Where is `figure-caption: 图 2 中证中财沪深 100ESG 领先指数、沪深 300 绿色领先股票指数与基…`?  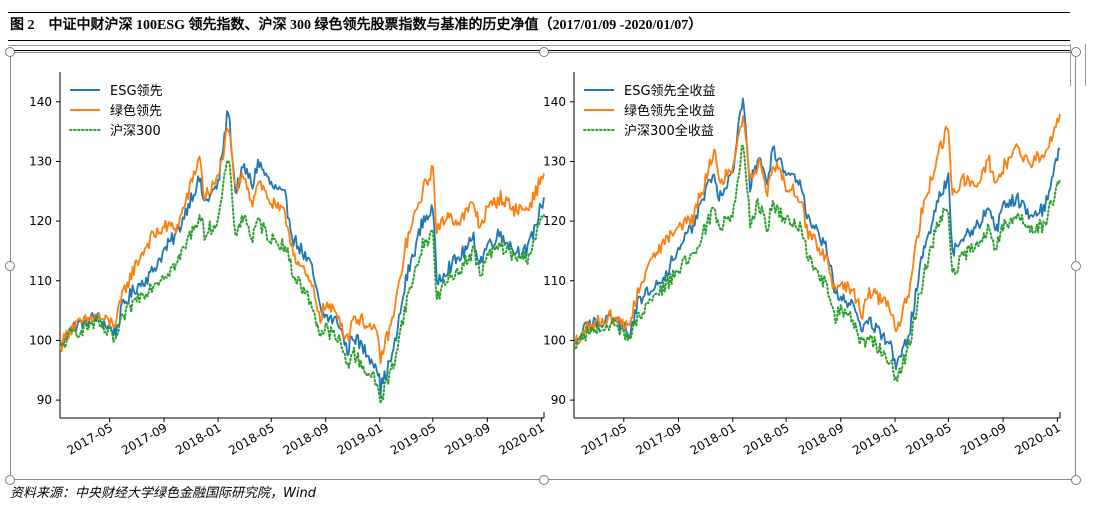 figure-caption: 图 2 中证中财沪深 100ESG 领先指数、沪深 300 绿色领先股票指数与基… is located at coordinates (356, 25).